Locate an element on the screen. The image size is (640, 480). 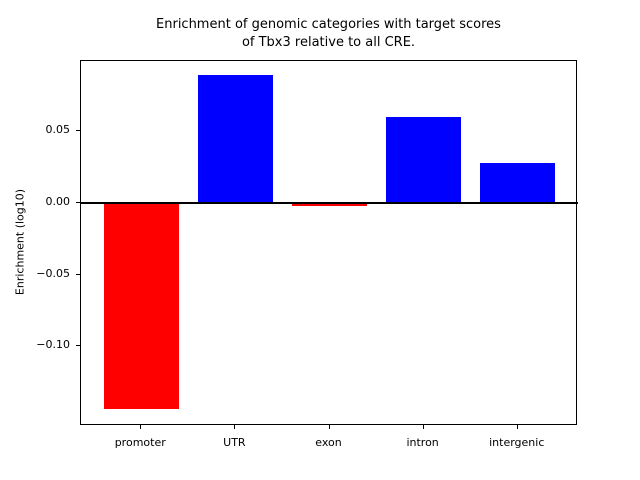
x-tick-label-intergenic: intergenic is located at coordinates (517, 442).